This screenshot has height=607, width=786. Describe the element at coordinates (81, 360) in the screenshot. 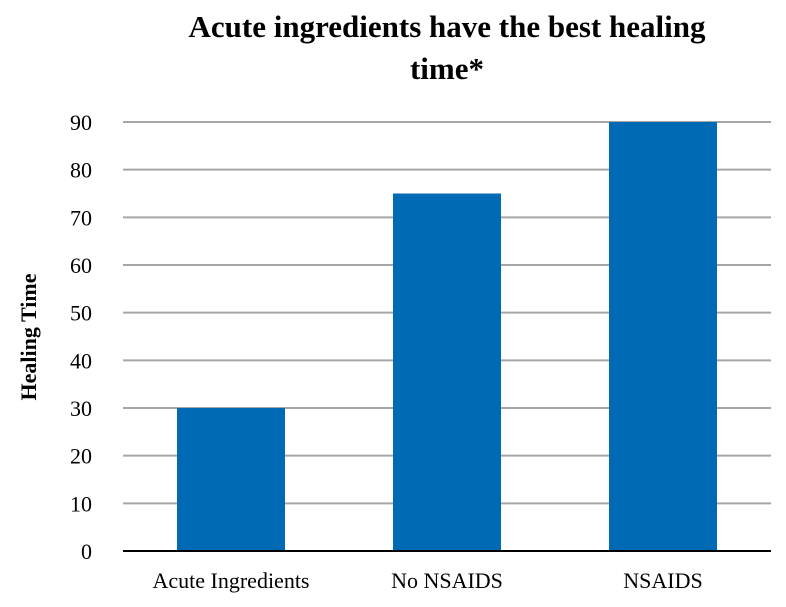

I see `y-tick-label: 40` at that location.